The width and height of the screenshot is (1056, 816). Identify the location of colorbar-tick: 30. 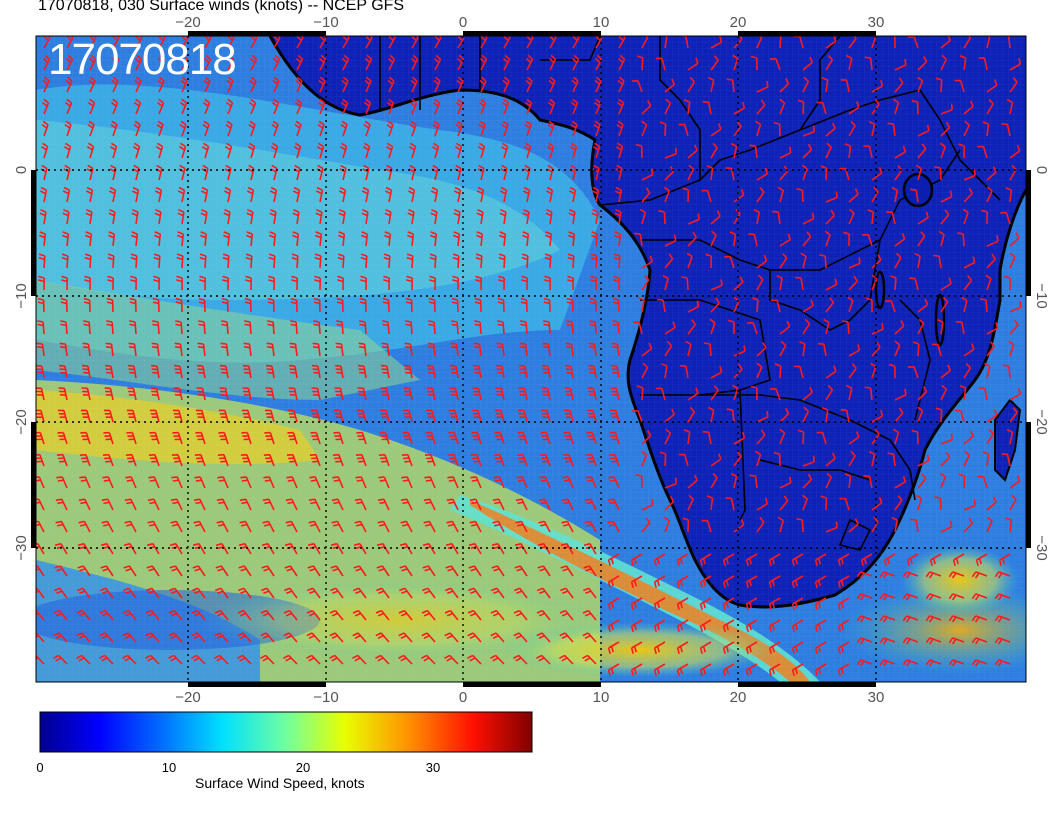
(433, 767).